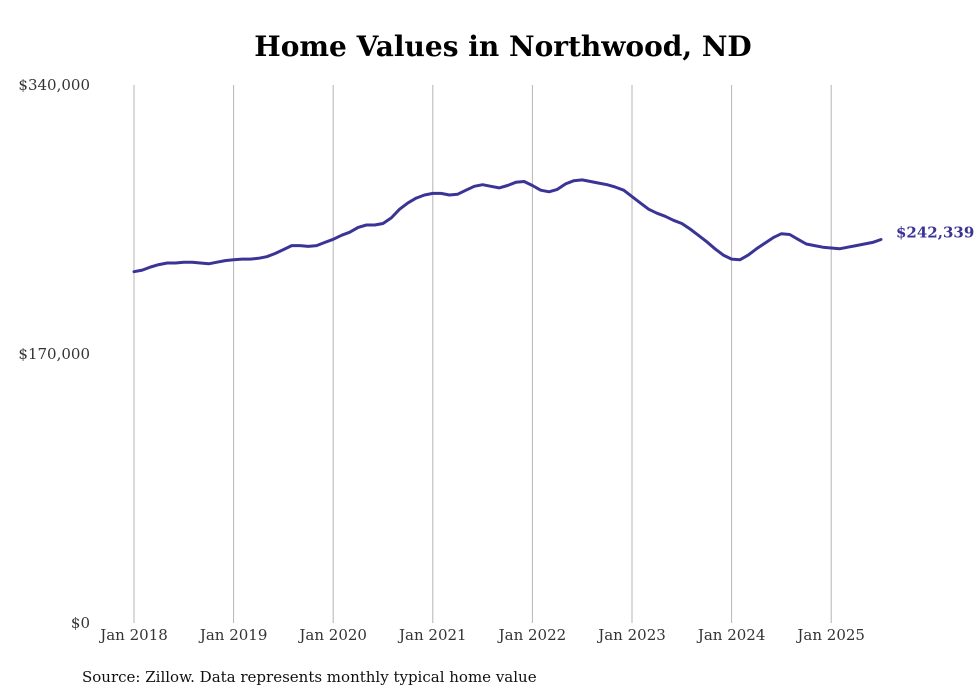 The width and height of the screenshot is (980, 699). What do you see at coordinates (503, 46) in the screenshot?
I see `chart-title: Home Values in Northwood, ND` at bounding box center [503, 46].